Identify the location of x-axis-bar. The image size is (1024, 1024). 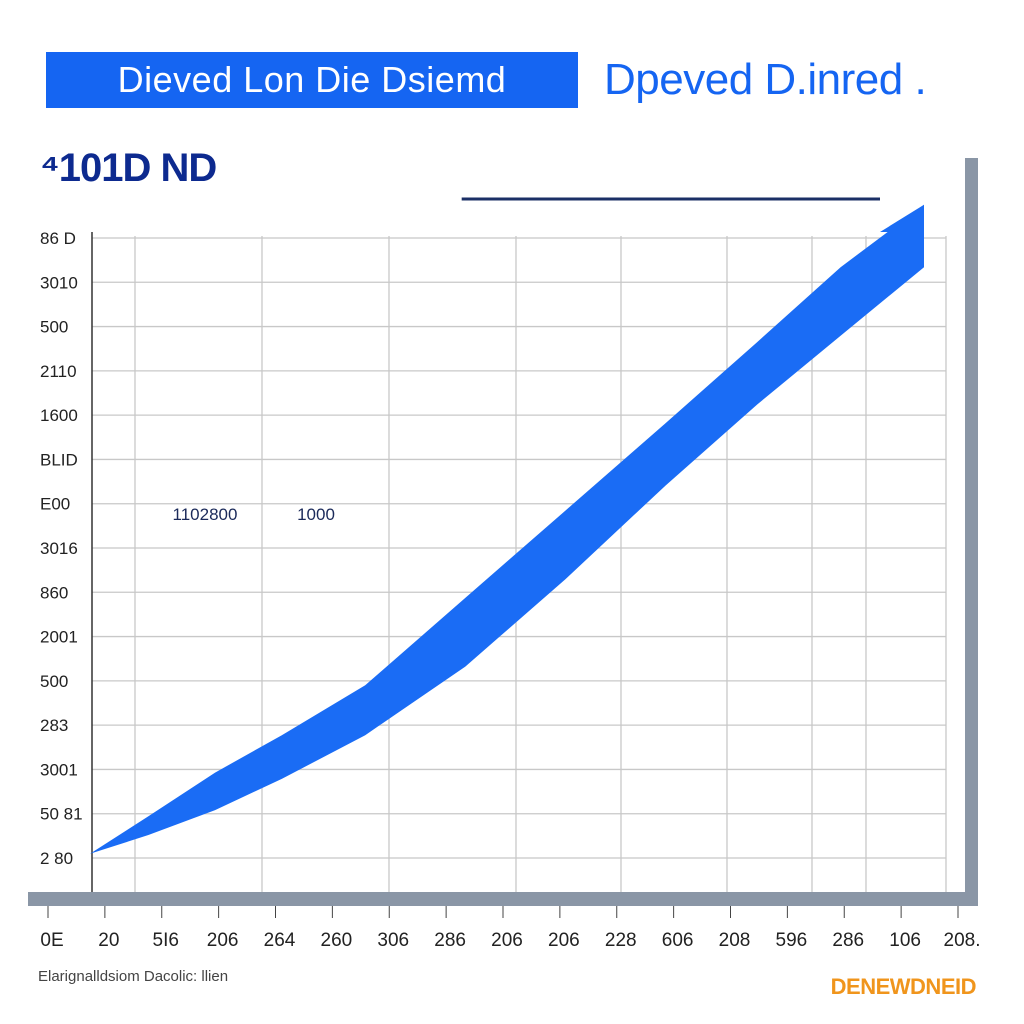
(503, 899).